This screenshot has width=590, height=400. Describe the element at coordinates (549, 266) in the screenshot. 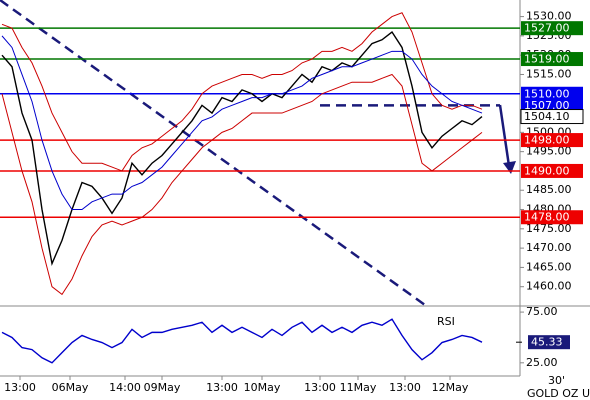

I see `y-tick-label: 1465.00` at that location.